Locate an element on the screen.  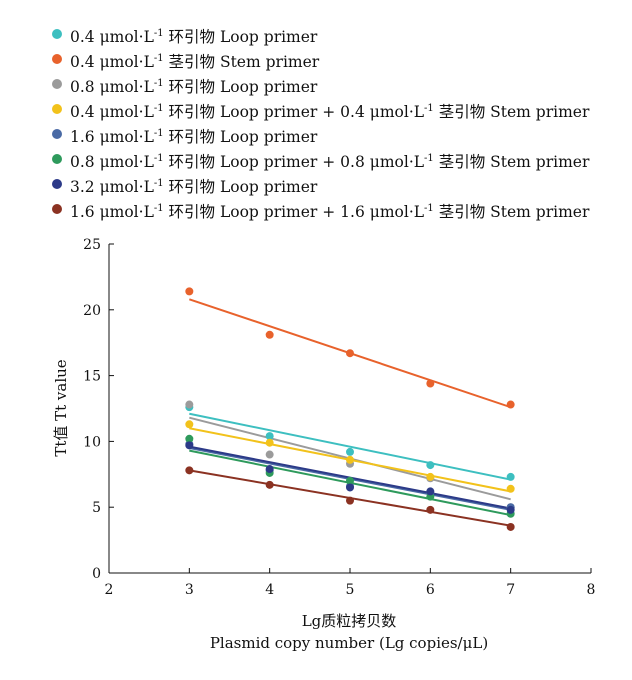
legend-text: 3.2 μmol·L is located at coordinates (112, 187).